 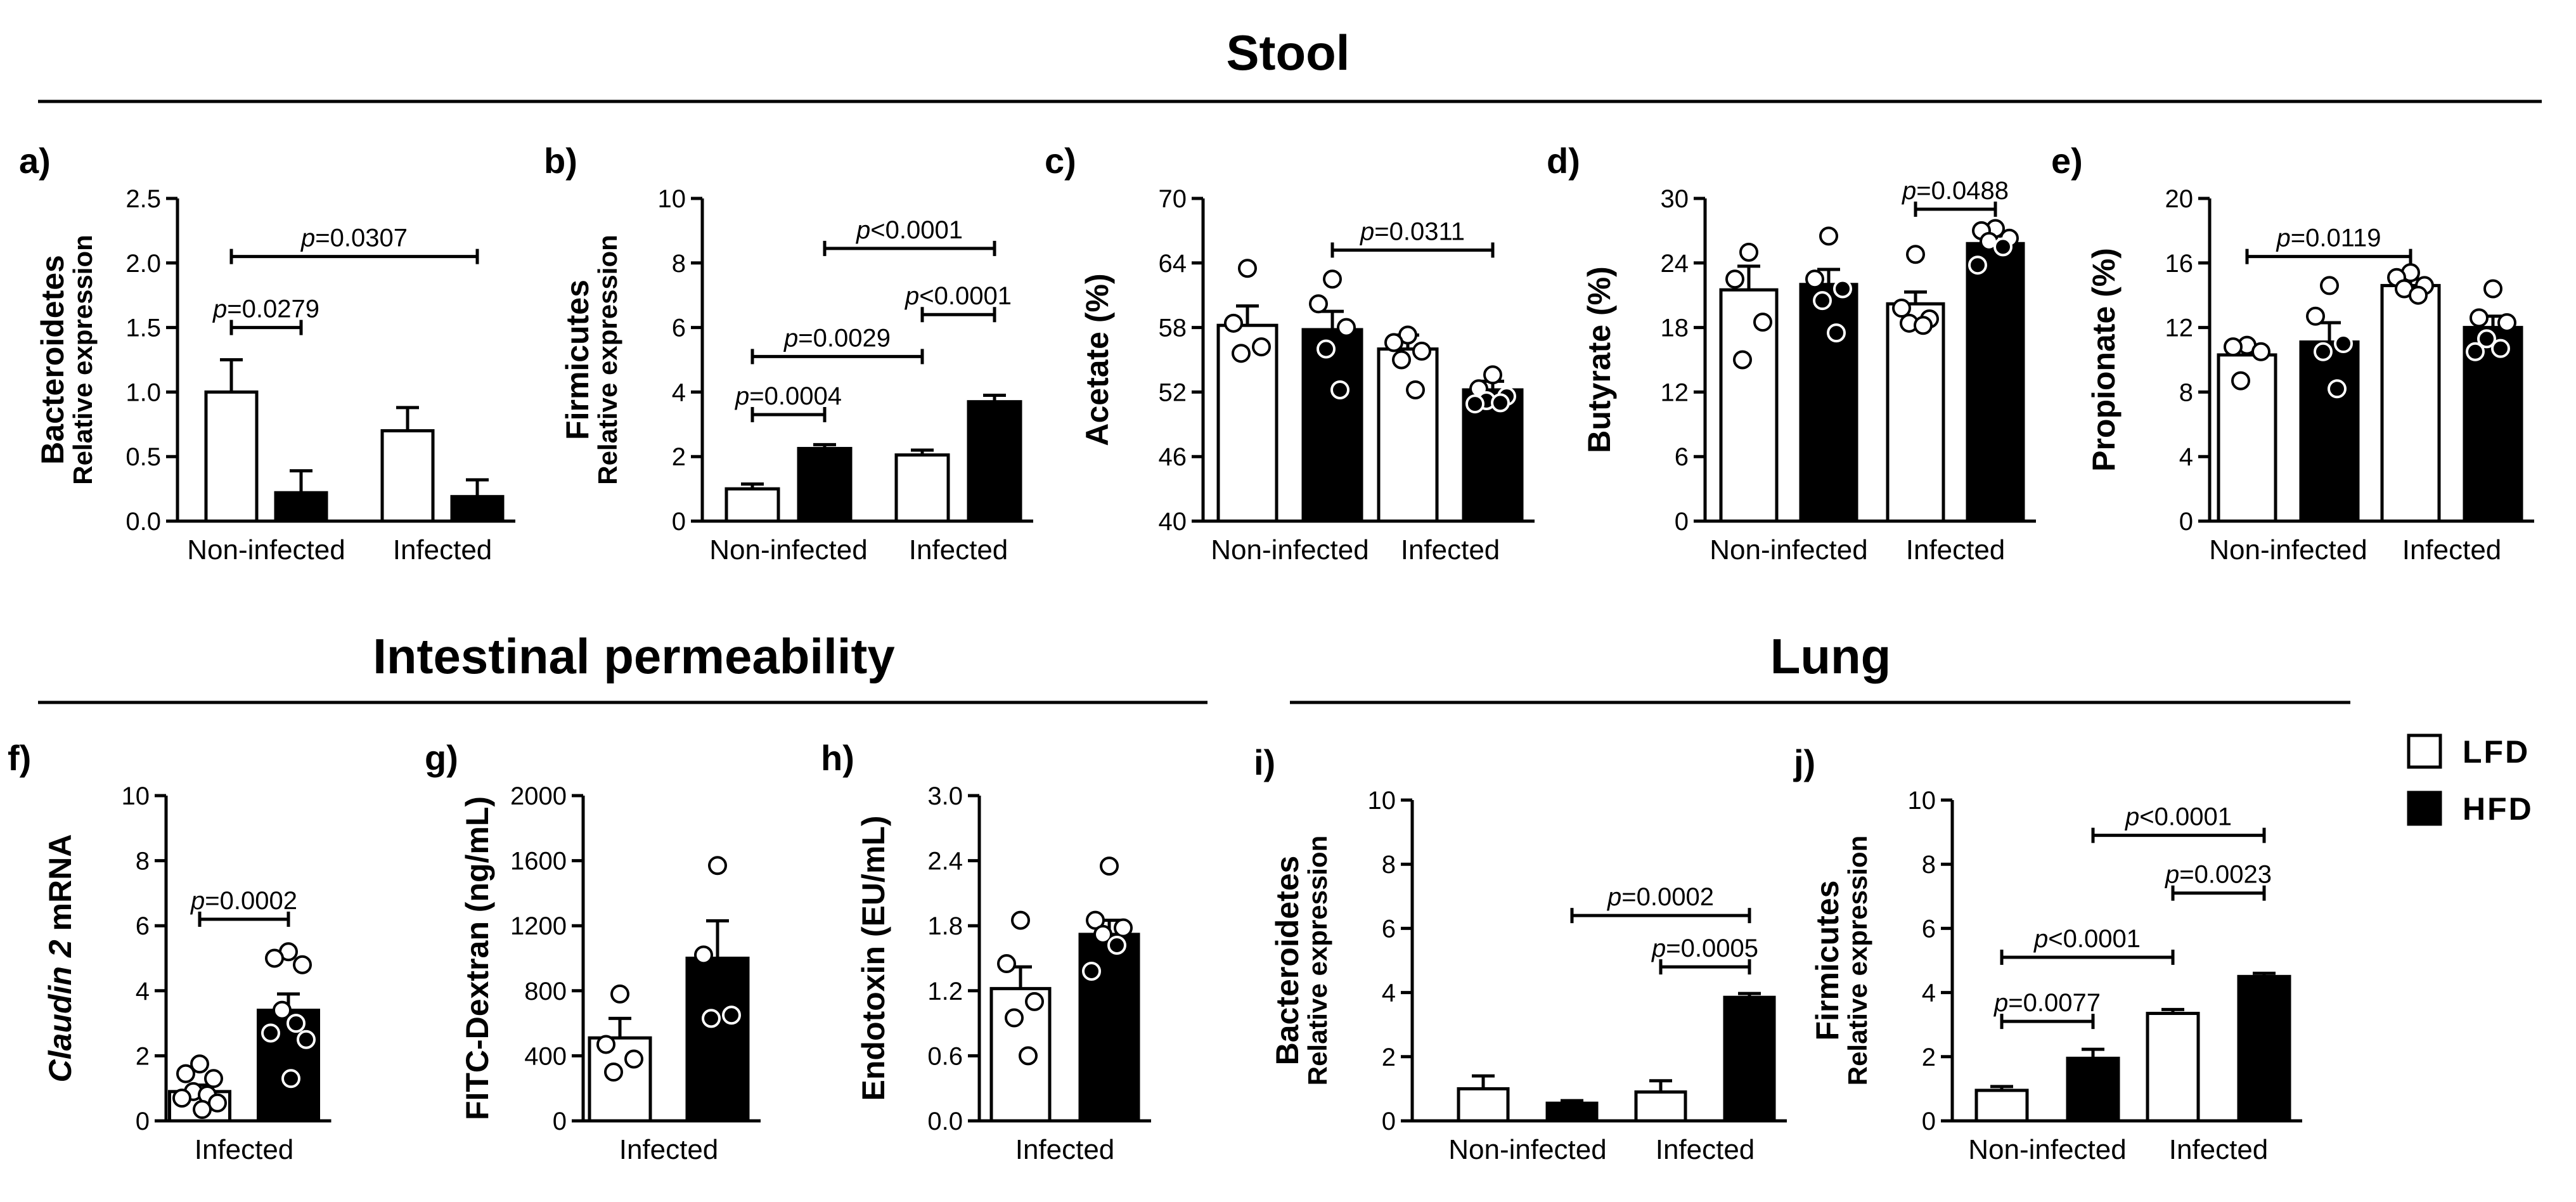 What do you see at coordinates (1963, 191) in the screenshot?
I see `p-value: =0.0488` at bounding box center [1963, 191].